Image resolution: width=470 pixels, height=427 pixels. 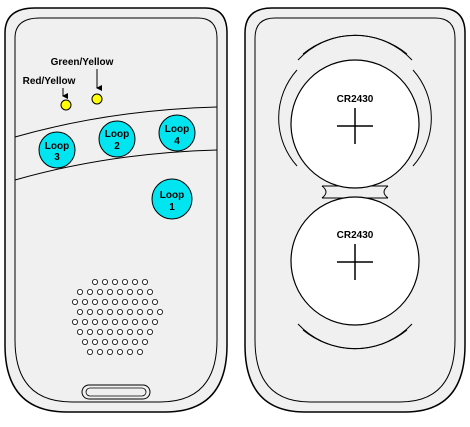 I want to click on battery-2: CR2430, so click(x=355, y=273).